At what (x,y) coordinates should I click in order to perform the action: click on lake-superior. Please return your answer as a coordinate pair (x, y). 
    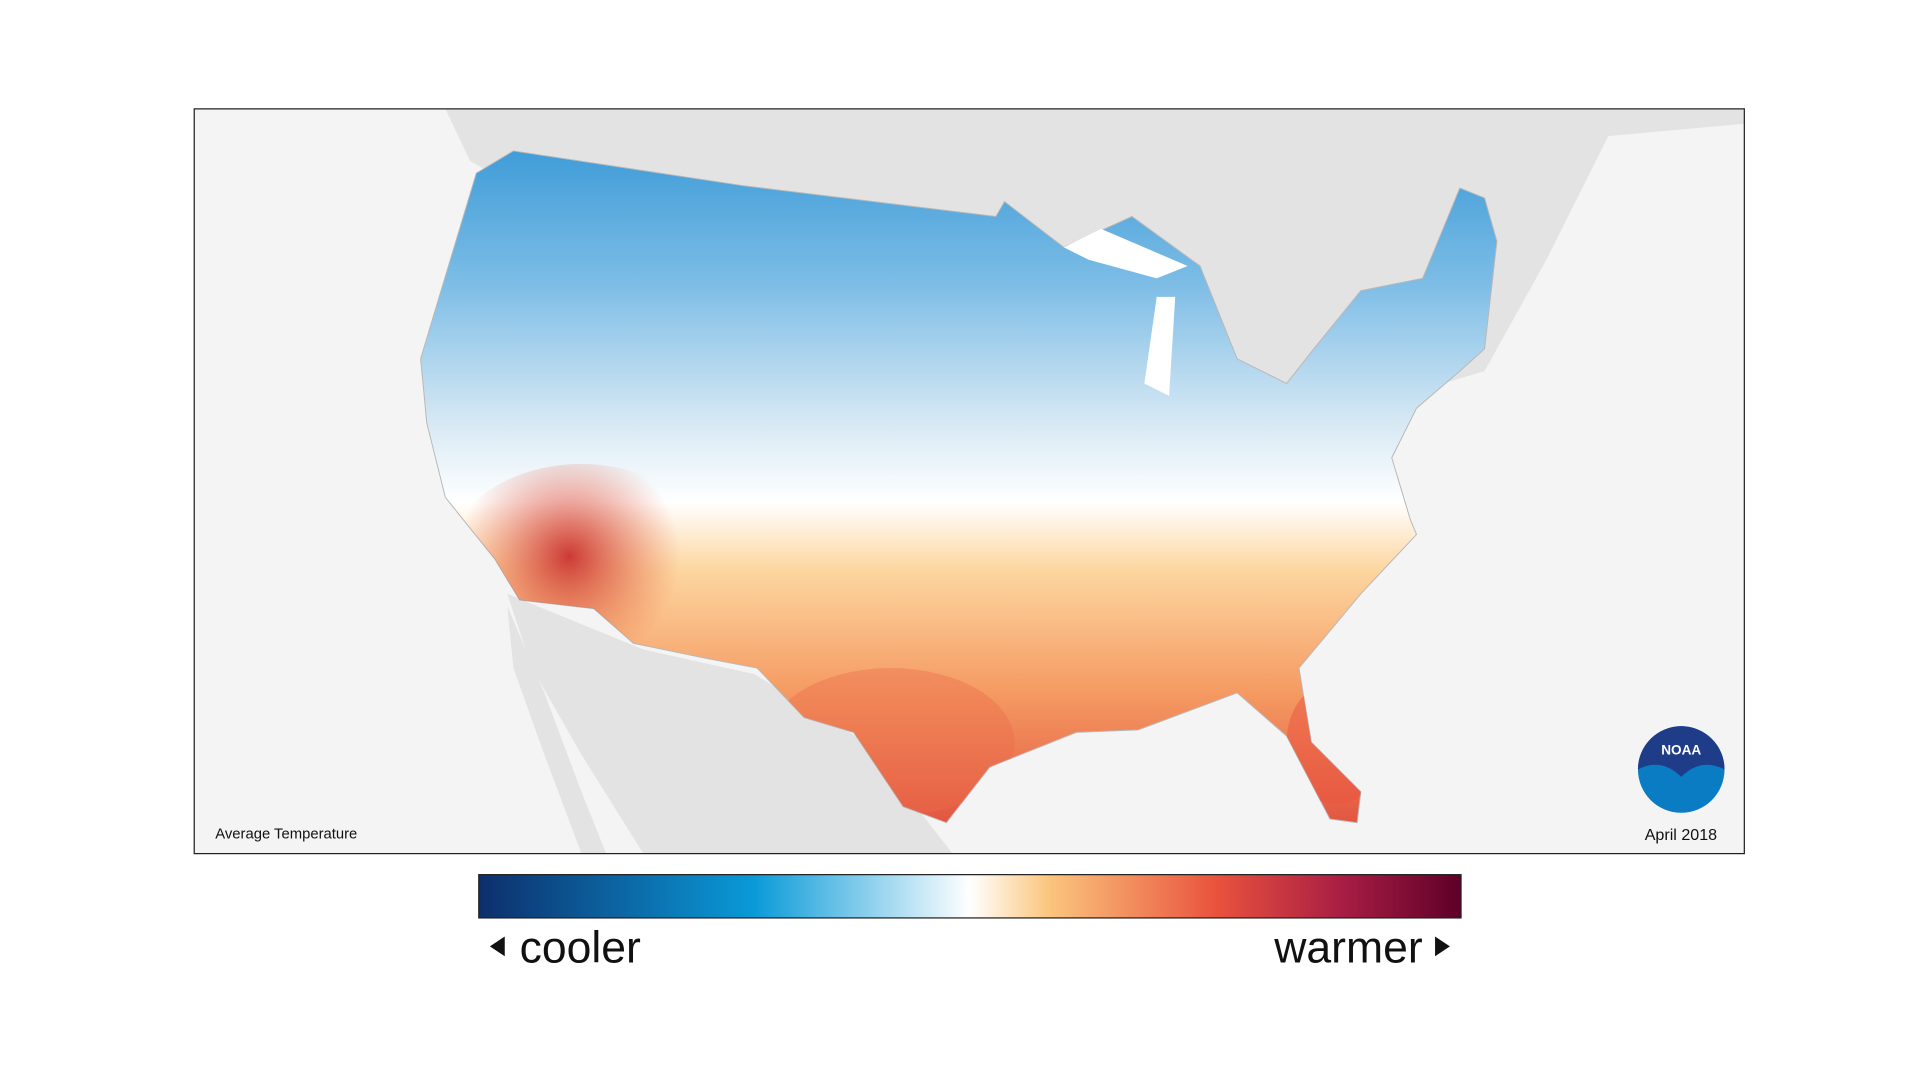
    Looking at the image, I should click on (1125, 253).